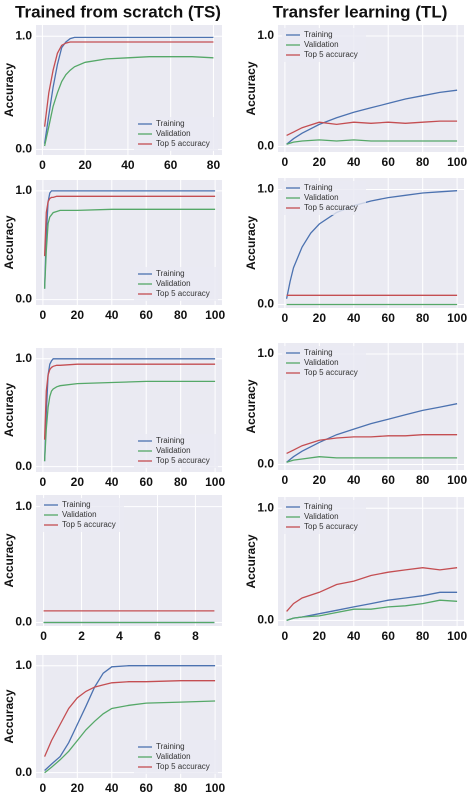 Image resolution: width=474 pixels, height=798 pixels. Describe the element at coordinates (118, 11) in the screenshot. I see `column-header: Trained from scratch (TS)` at that location.